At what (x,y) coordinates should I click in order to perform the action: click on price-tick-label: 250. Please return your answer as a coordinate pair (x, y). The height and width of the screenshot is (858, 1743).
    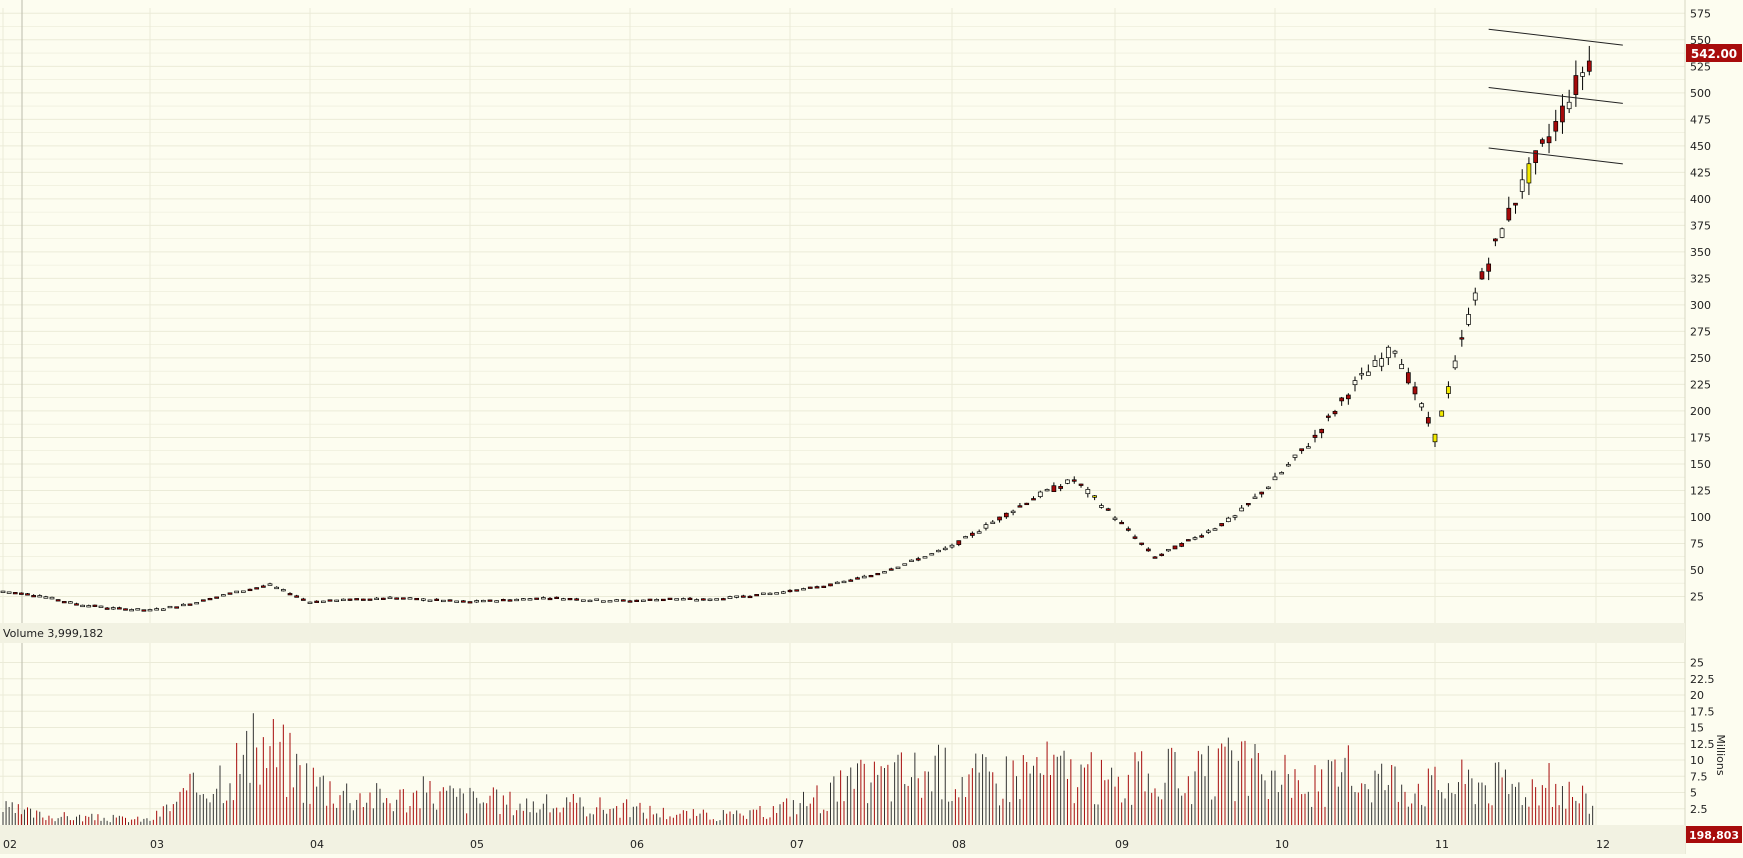
    Looking at the image, I should click on (1700, 358).